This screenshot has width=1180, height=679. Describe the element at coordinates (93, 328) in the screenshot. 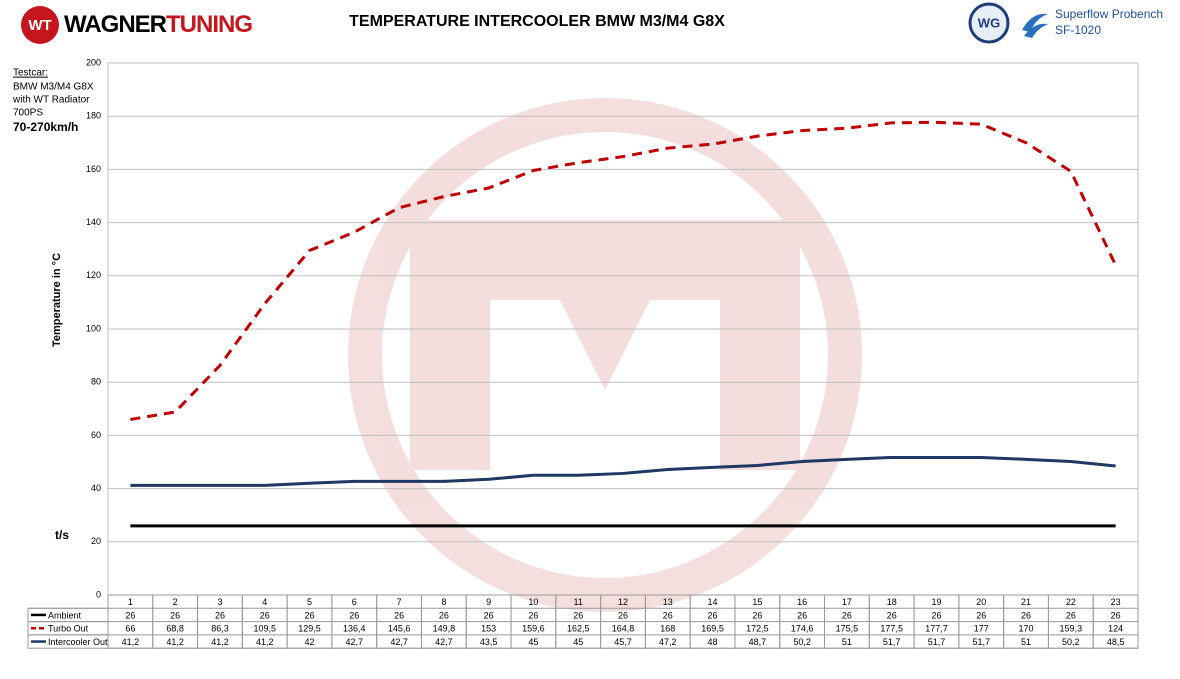

I see `y-tick-label: 100` at that location.